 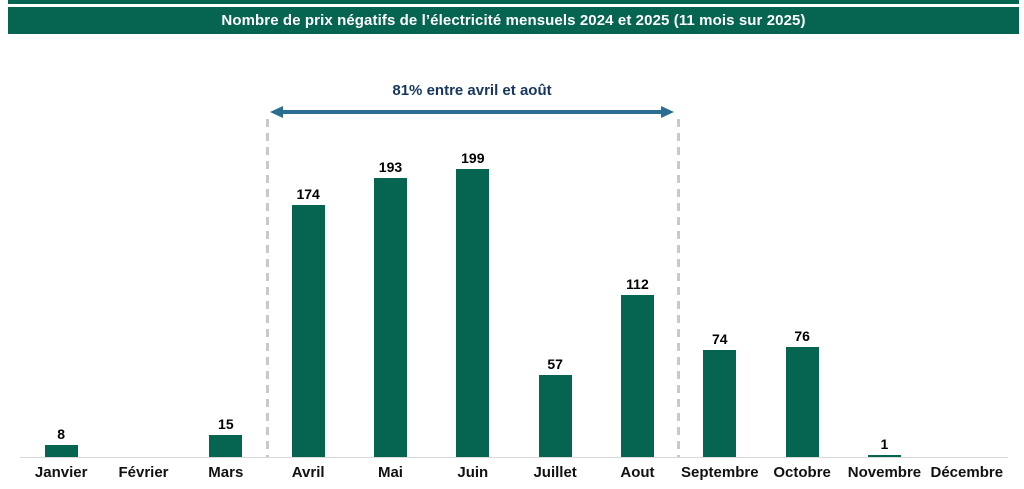 What do you see at coordinates (637, 284) in the screenshot?
I see `bar-value-label: 112` at bounding box center [637, 284].